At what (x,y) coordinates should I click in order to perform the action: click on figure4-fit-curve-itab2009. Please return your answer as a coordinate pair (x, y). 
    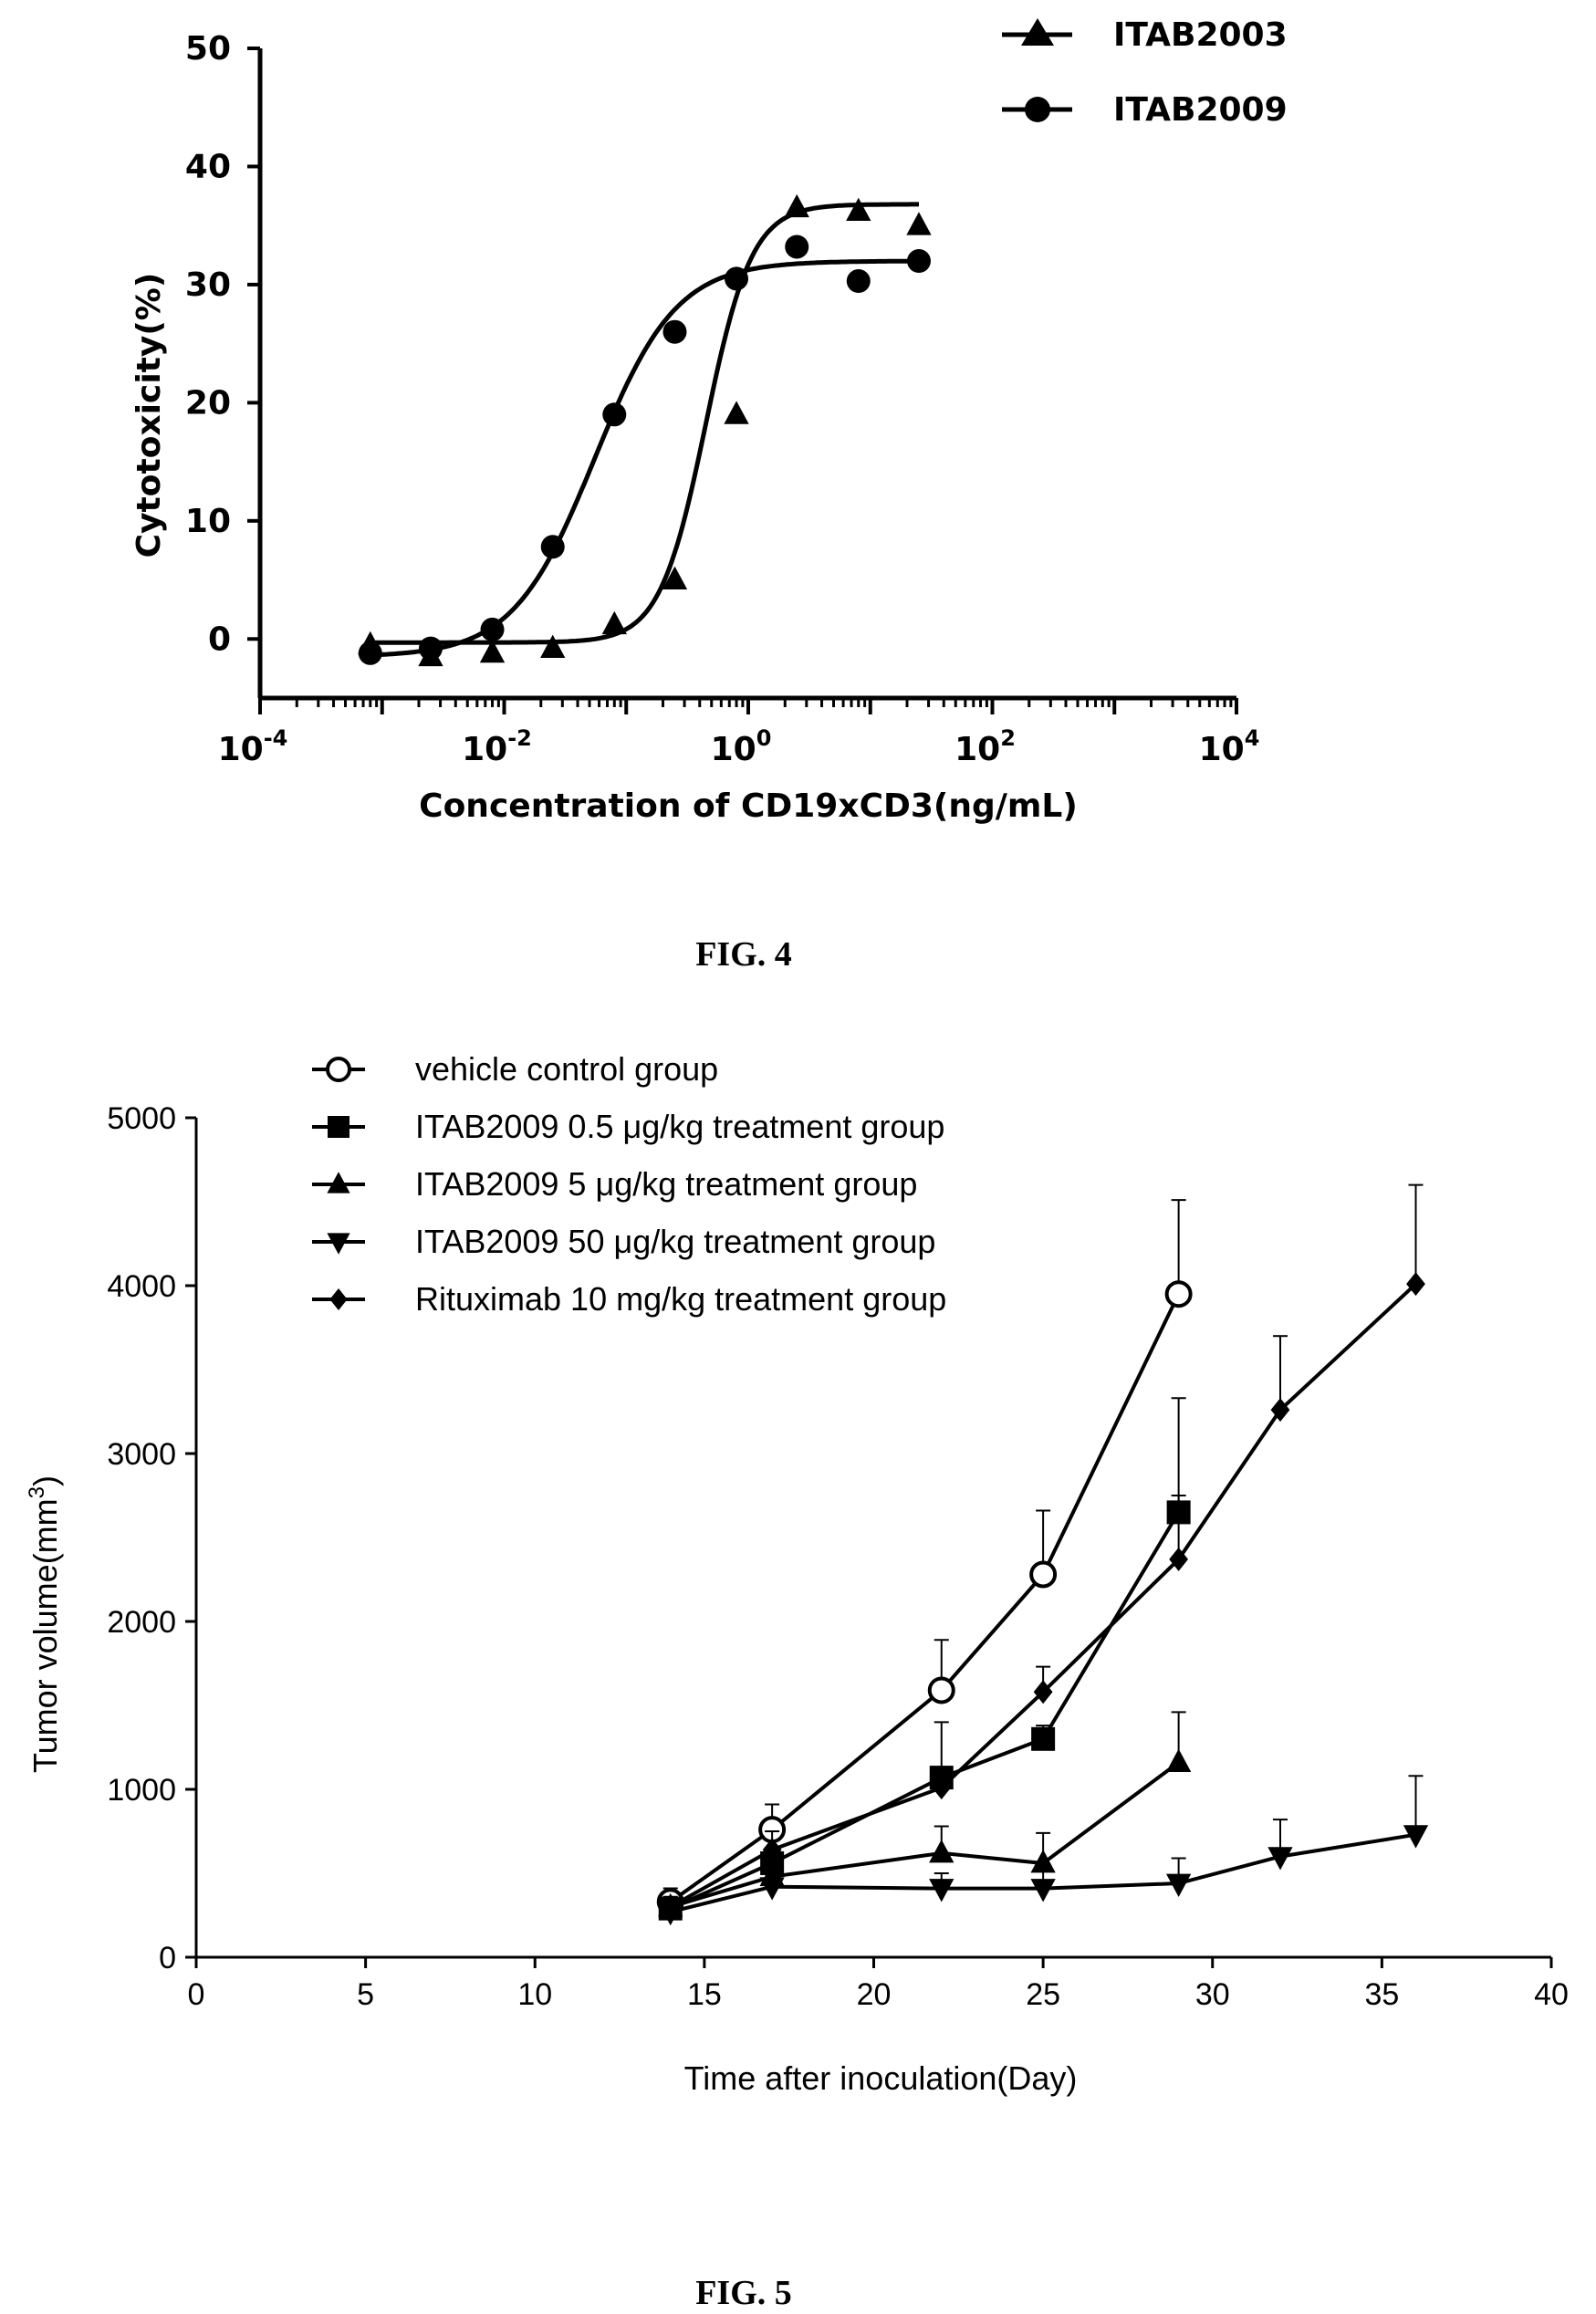
    Looking at the image, I should click on (645, 458).